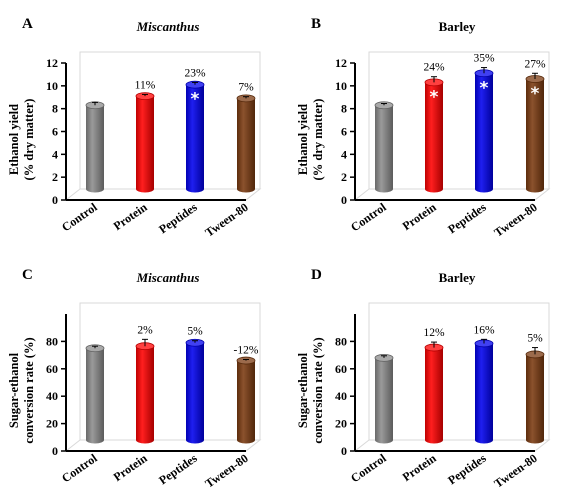  What do you see at coordinates (145, 85) in the screenshot?
I see `percent-label: 11%` at bounding box center [145, 85].